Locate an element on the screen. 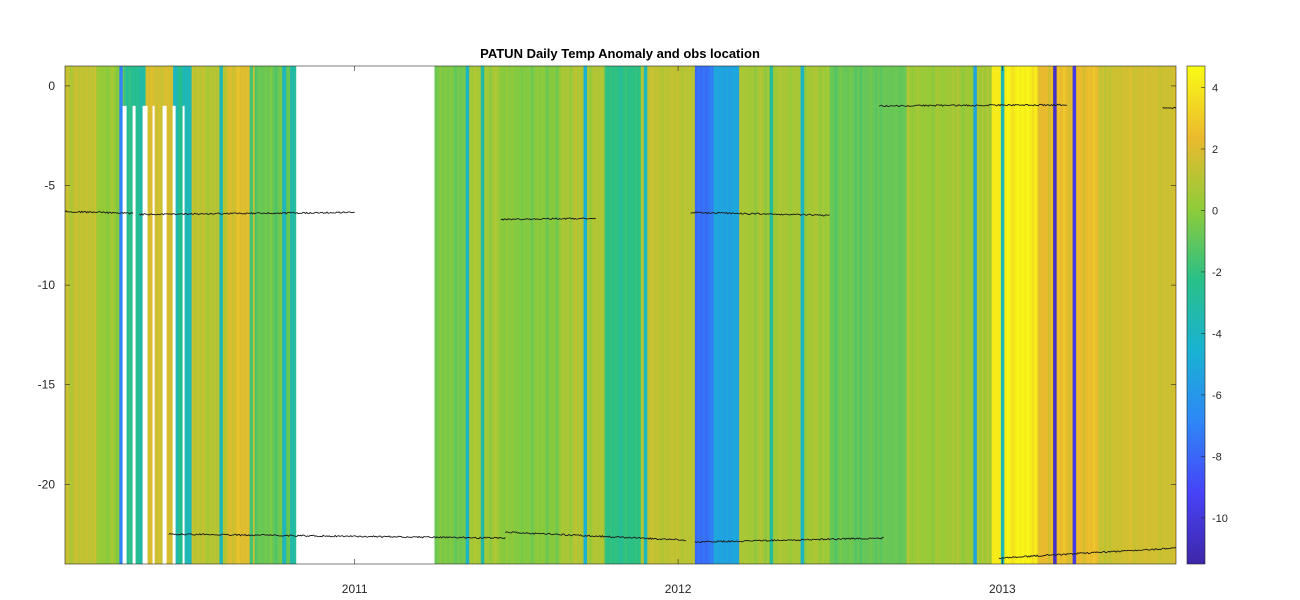 This screenshot has width=1300, height=600. y-tick-label-1: -5 is located at coordinates (49, 186).